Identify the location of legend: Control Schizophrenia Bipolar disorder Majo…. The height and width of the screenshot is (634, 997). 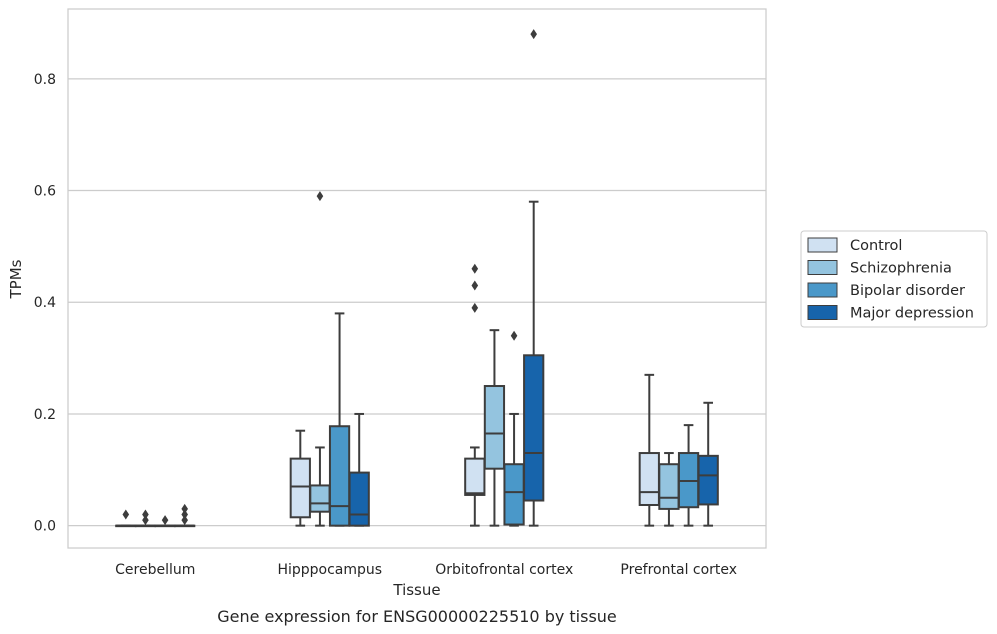
(894, 279).